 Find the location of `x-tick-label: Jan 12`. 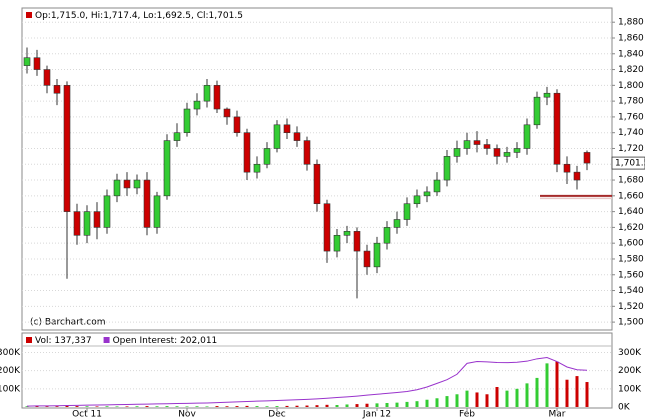

x-tick-label: Jan 12 is located at coordinates (376, 415).